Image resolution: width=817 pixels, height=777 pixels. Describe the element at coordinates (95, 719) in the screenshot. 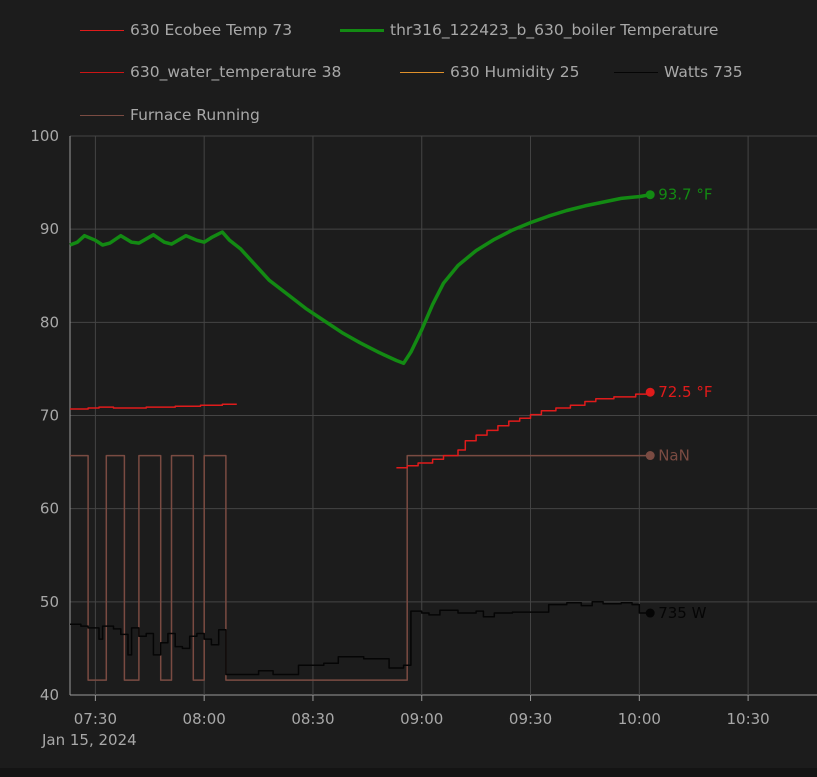

I see `x-tick-label: 07:30` at that location.